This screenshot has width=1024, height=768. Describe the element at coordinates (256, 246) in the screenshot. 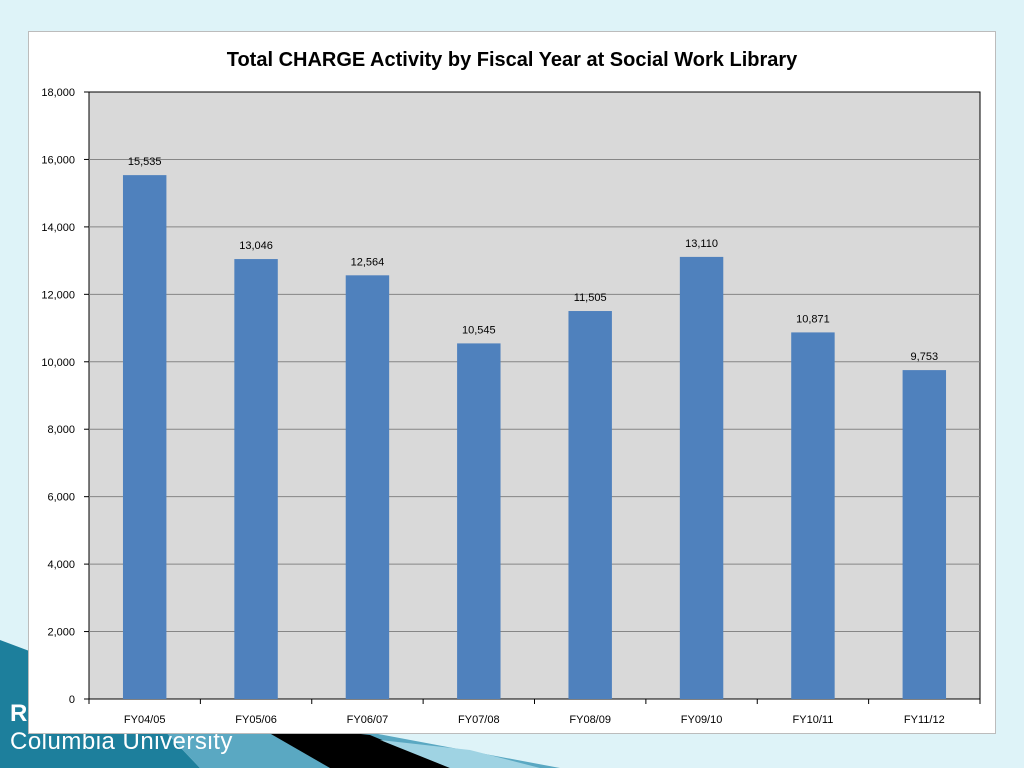

I see `data-label: 13,046` at that location.